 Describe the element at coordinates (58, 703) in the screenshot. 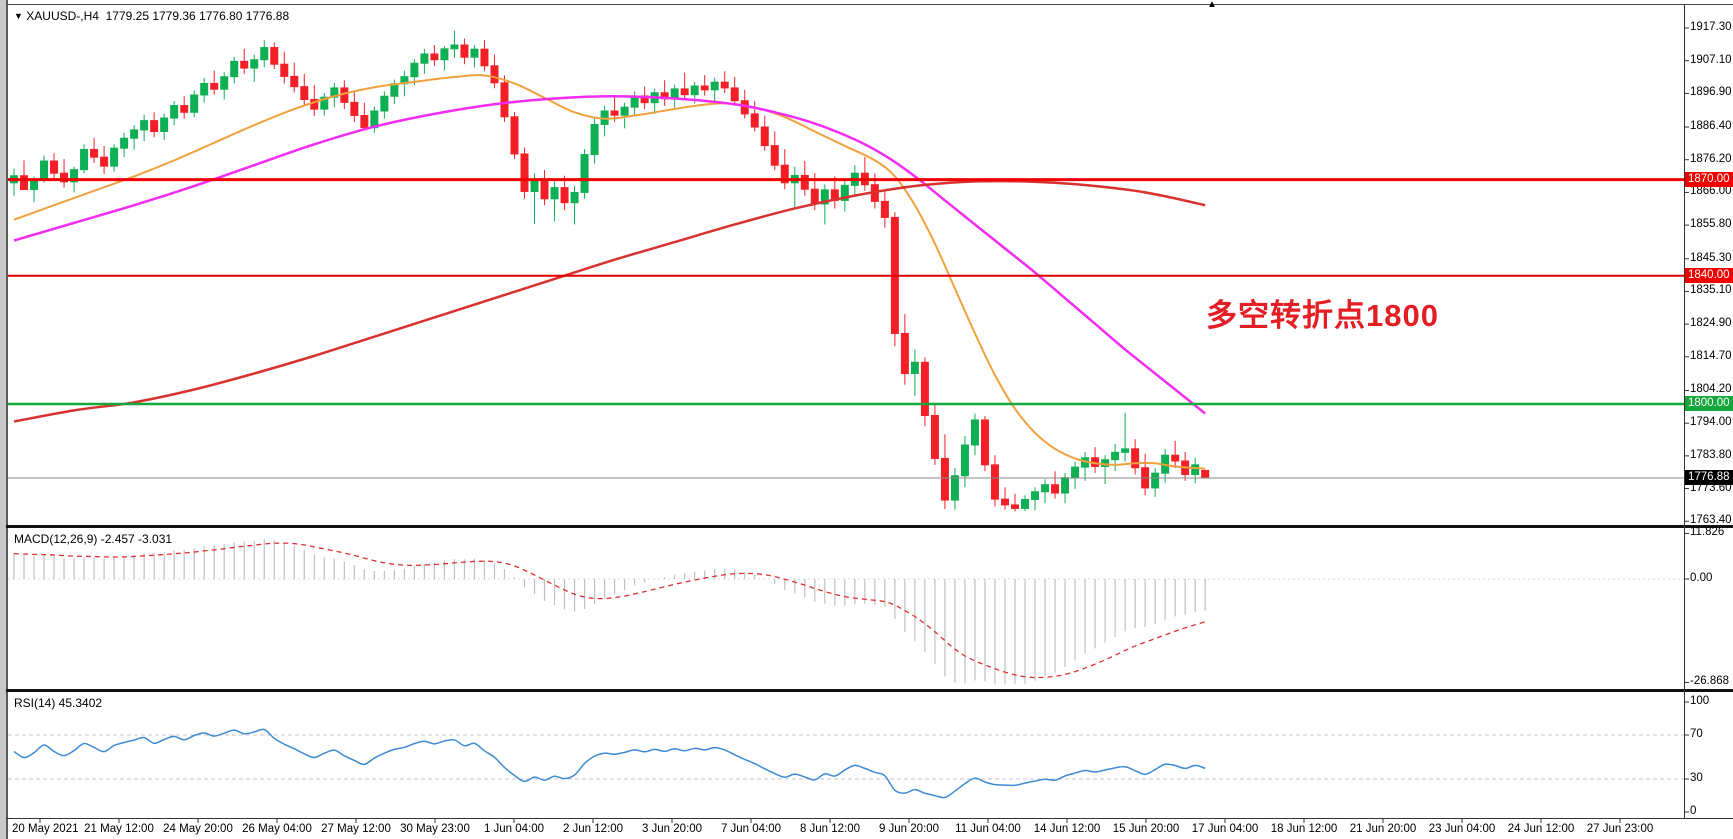

I see `rsi-indicator-label: RSI(14) 45.3402` at that location.